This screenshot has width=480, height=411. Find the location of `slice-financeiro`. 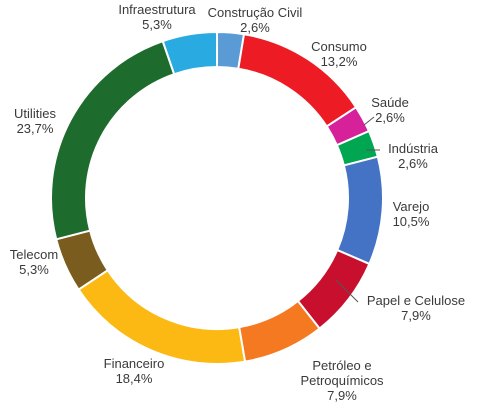

slice-financeiro is located at coordinates (162, 316).